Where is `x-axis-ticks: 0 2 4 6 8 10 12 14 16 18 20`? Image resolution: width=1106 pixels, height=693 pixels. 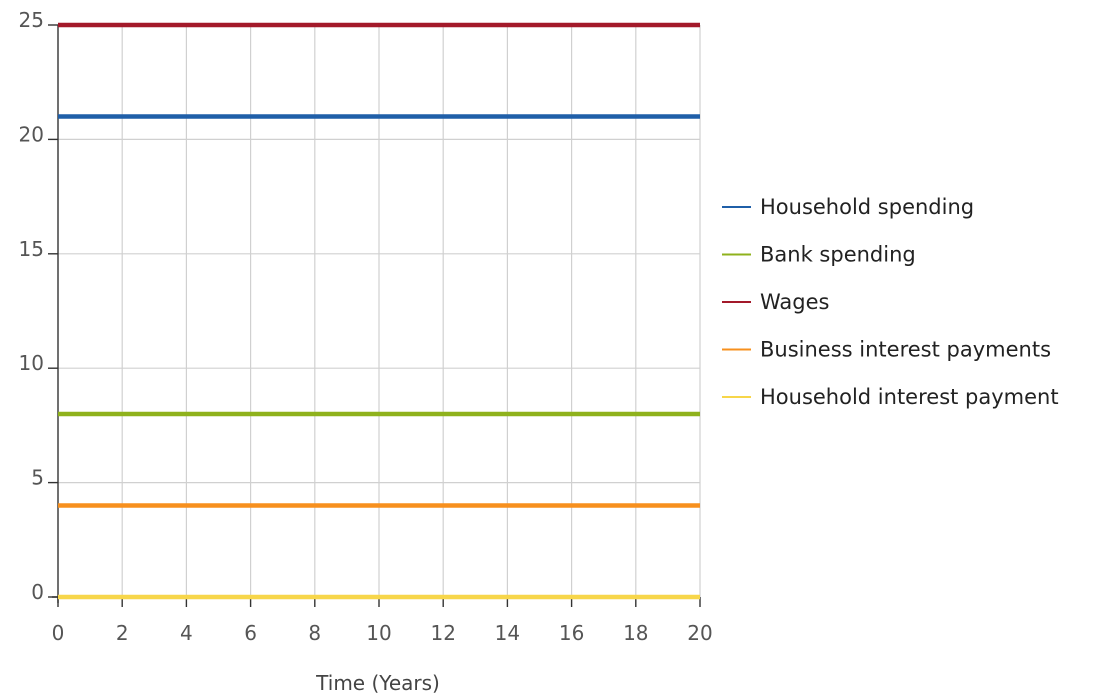 x-axis-ticks: 0 2 4 6 8 10 12 14 16 18 20 is located at coordinates (382, 621).